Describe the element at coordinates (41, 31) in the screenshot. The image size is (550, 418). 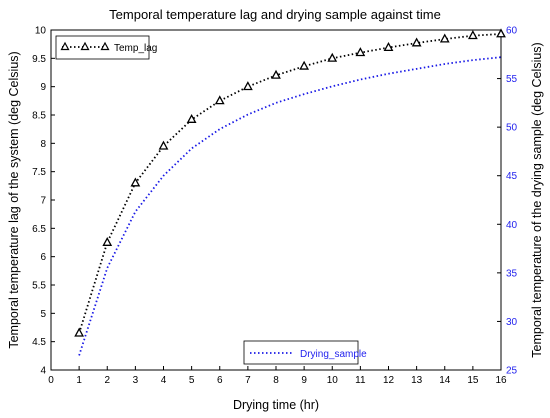
I see `y-tick-label: 10` at that location.